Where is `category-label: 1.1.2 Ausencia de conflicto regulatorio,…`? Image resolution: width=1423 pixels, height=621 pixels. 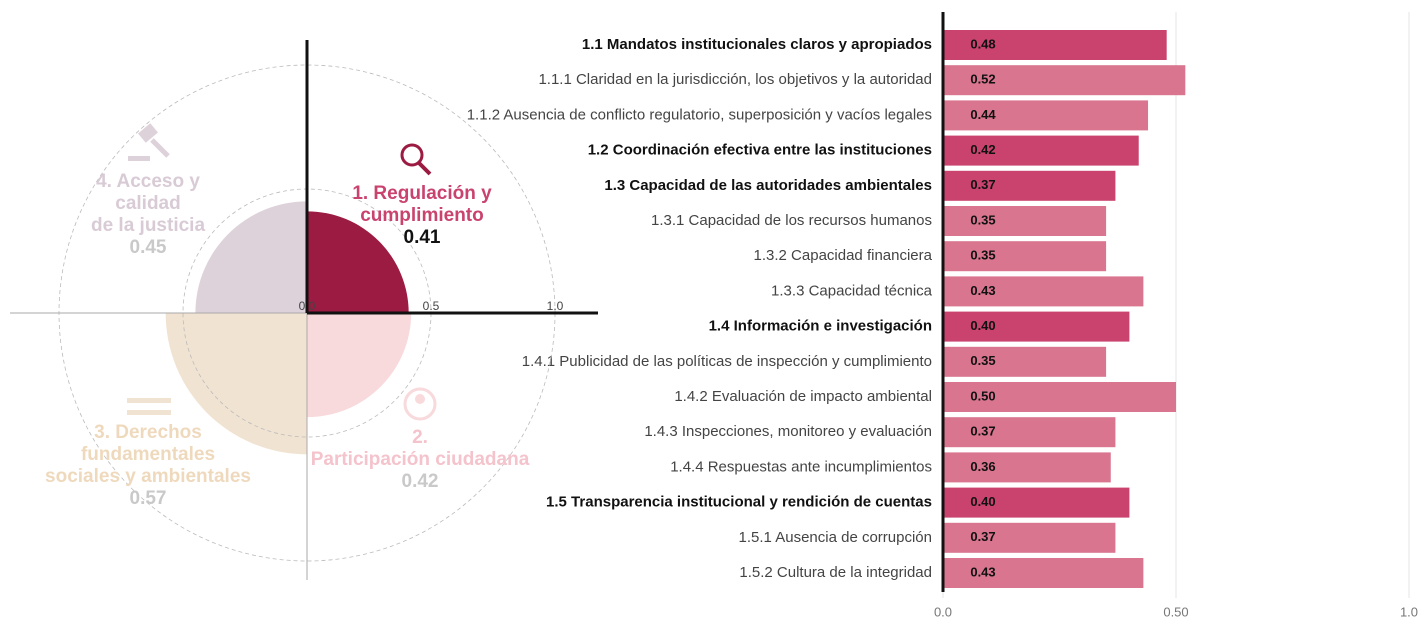
category-label: 1.1.2 Ausencia de conflicto regulatorio,… is located at coordinates (699, 114).